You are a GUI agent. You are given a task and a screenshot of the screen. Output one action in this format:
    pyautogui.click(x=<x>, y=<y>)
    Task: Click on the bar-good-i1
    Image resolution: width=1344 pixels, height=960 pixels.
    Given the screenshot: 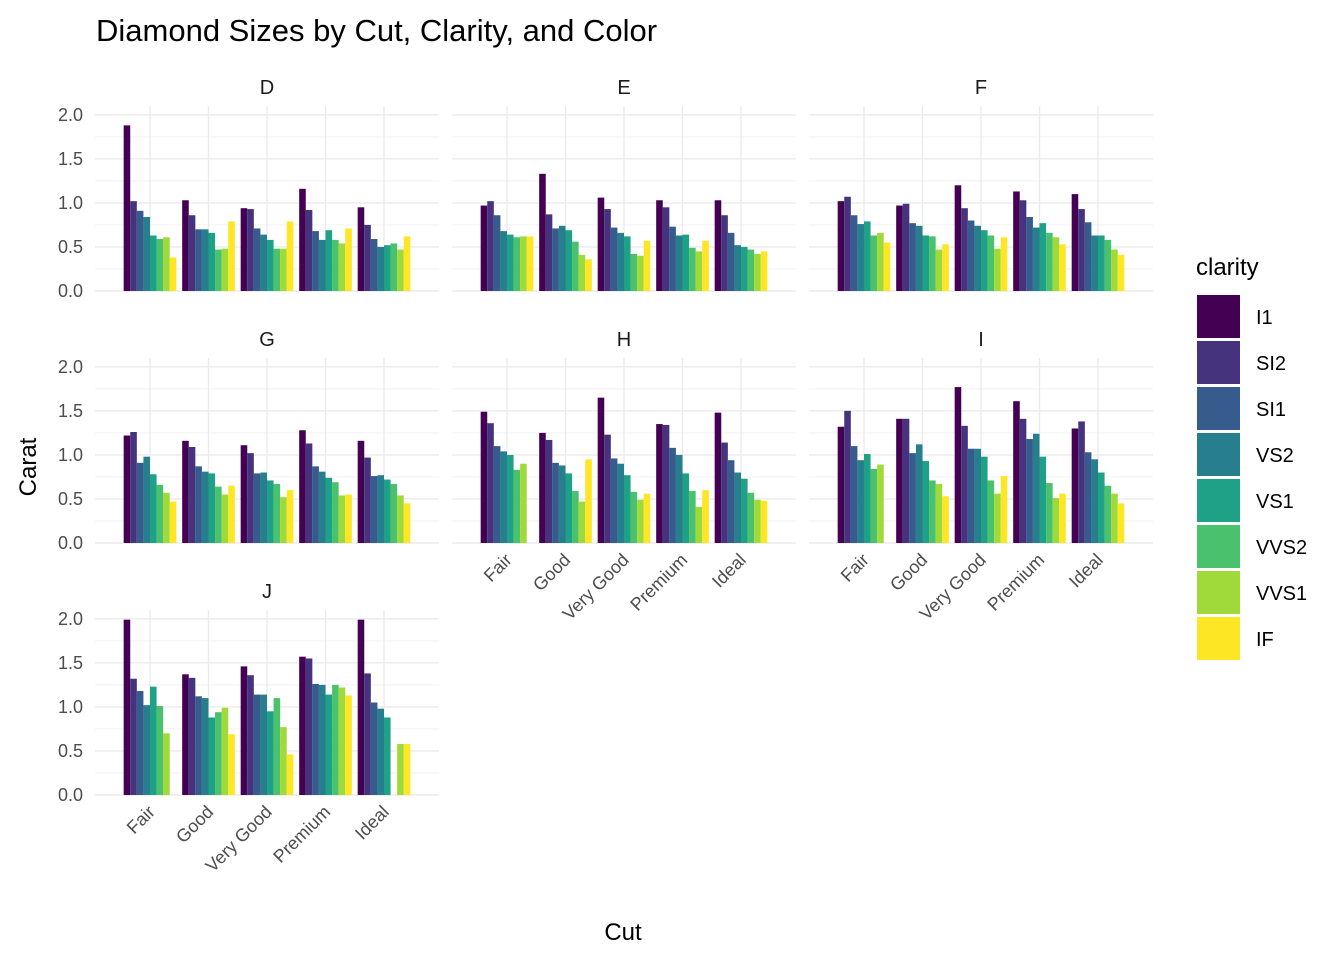 What is the action you would take?
    pyautogui.click(x=899, y=480)
    